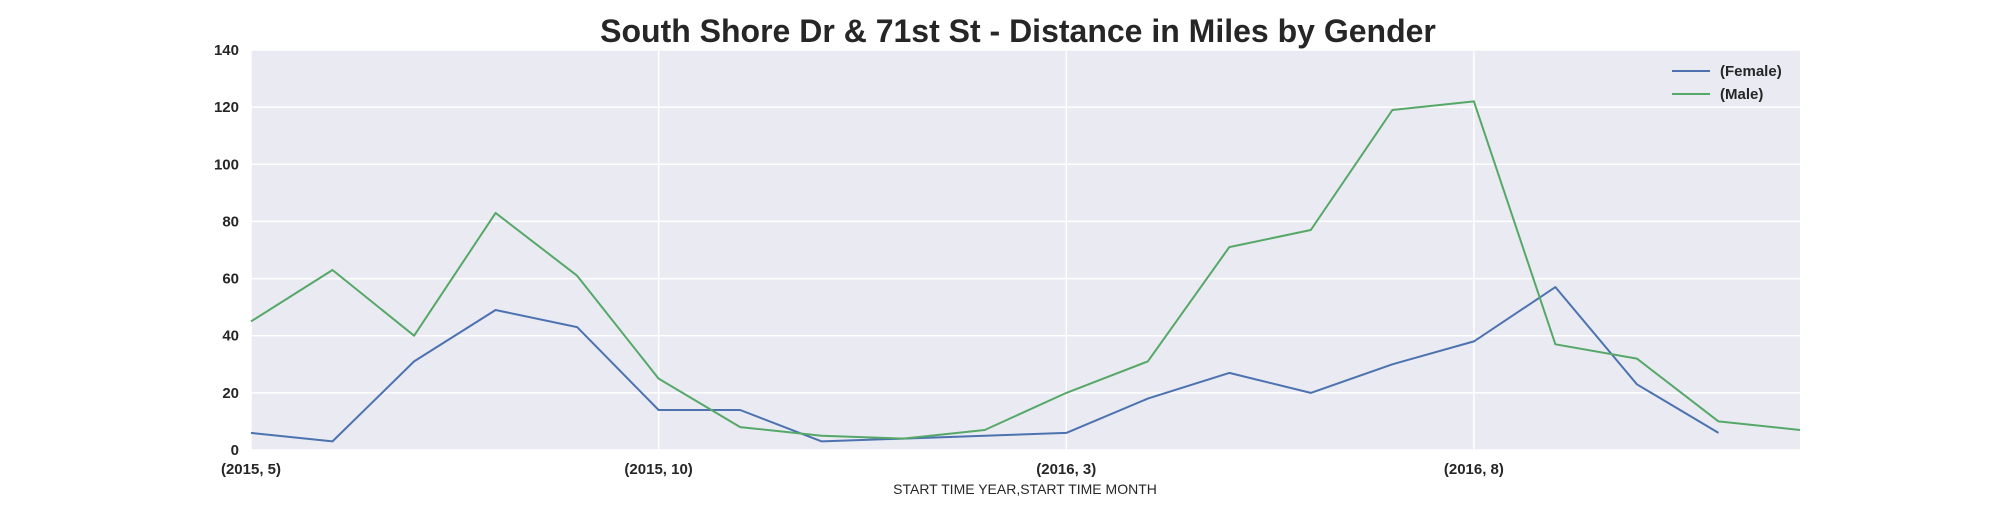  What do you see at coordinates (862, 469) in the screenshot?
I see `x-axis-ticks: (2015, 5) (2015, 10) (2016, 3) (2016, 8)` at bounding box center [862, 469].